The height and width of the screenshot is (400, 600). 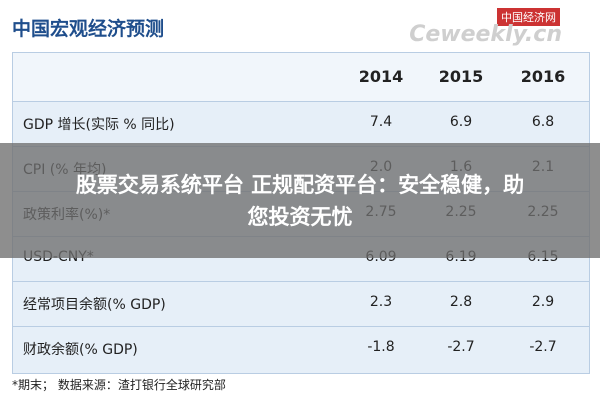 What do you see at coordinates (99, 125) in the screenshot?
I see `row-label: GDP 增长(实际 % 同比)` at bounding box center [99, 125].